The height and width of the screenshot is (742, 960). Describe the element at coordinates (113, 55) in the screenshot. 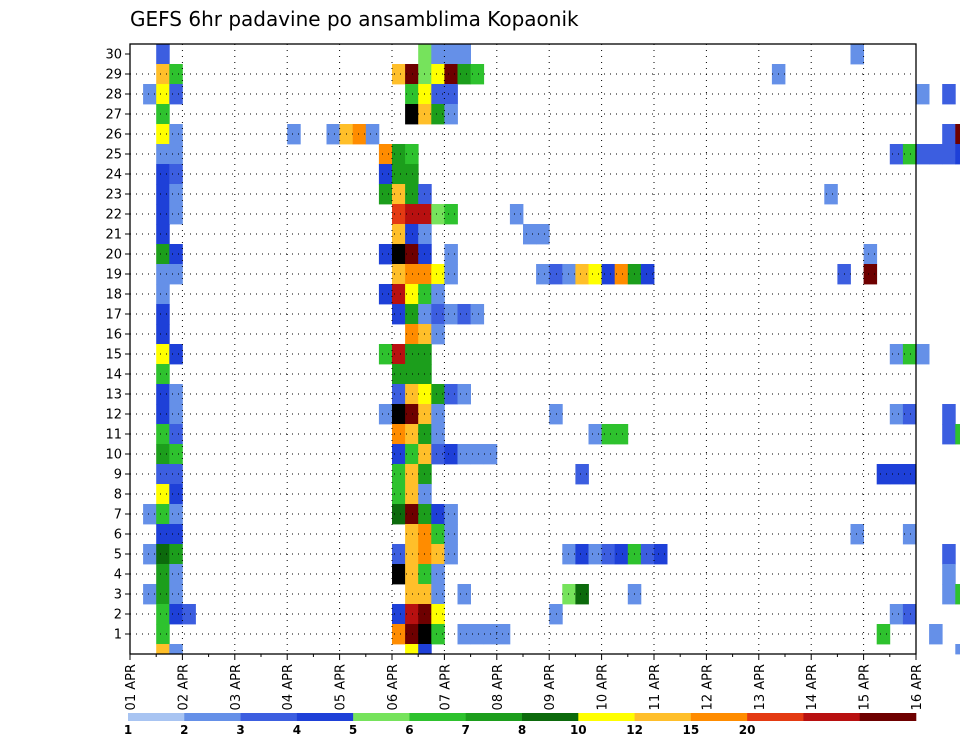

I see `y-tick-label: 30` at that location.